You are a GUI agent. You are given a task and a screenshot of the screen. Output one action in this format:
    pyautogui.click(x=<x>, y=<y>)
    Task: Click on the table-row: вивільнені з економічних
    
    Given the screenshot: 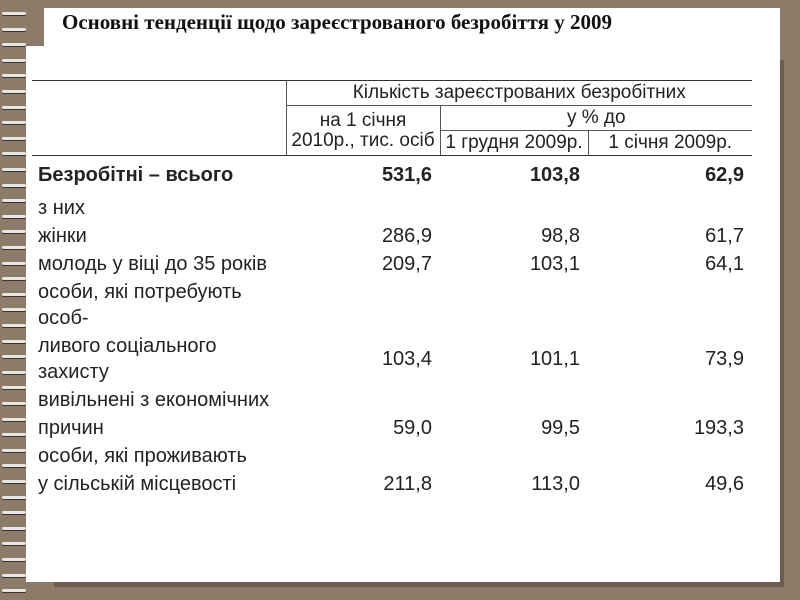 What is the action you would take?
    pyautogui.click(x=392, y=400)
    